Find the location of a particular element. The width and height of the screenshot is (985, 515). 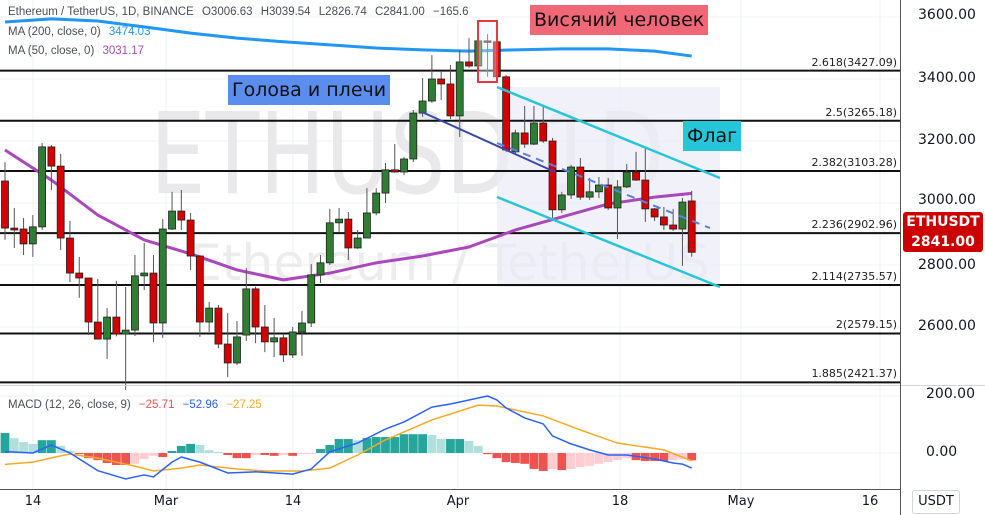

head-shoulders-label: Голова и плечи is located at coordinates (309, 90).